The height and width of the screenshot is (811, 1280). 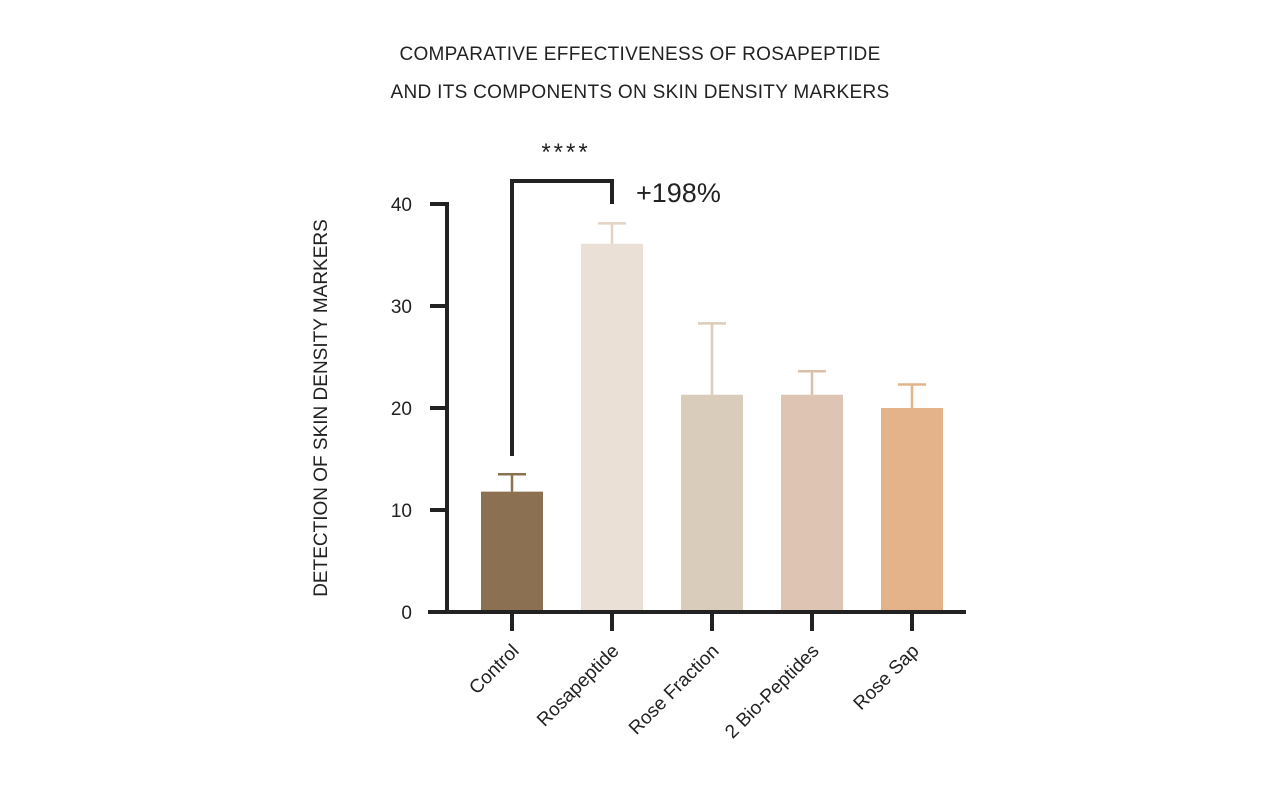 I want to click on significance-bracket, so click(x=562, y=317).